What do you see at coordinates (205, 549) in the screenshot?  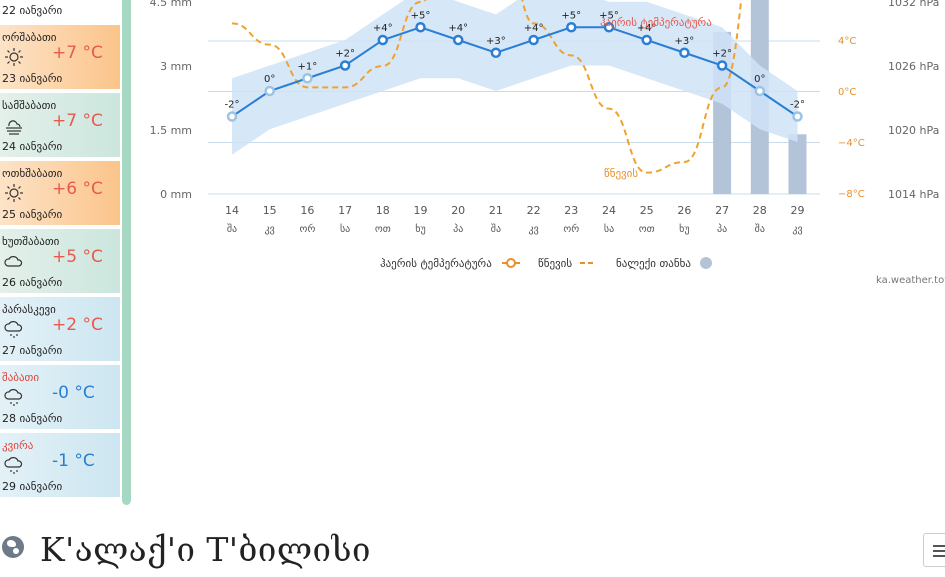 I see `city-title: K'ალაქ'ი T'ბილისი` at bounding box center [205, 549].